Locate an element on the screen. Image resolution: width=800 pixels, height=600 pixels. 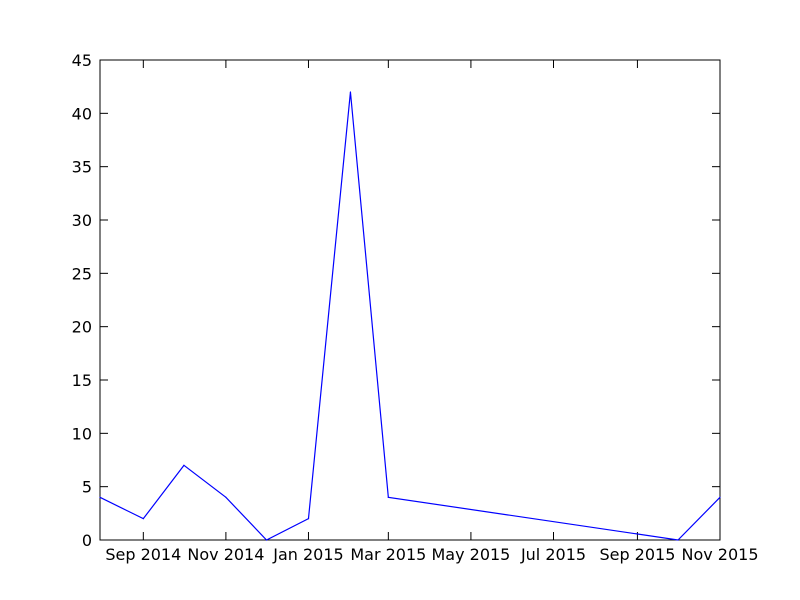
y-tick-label: 40 is located at coordinates (82, 113).